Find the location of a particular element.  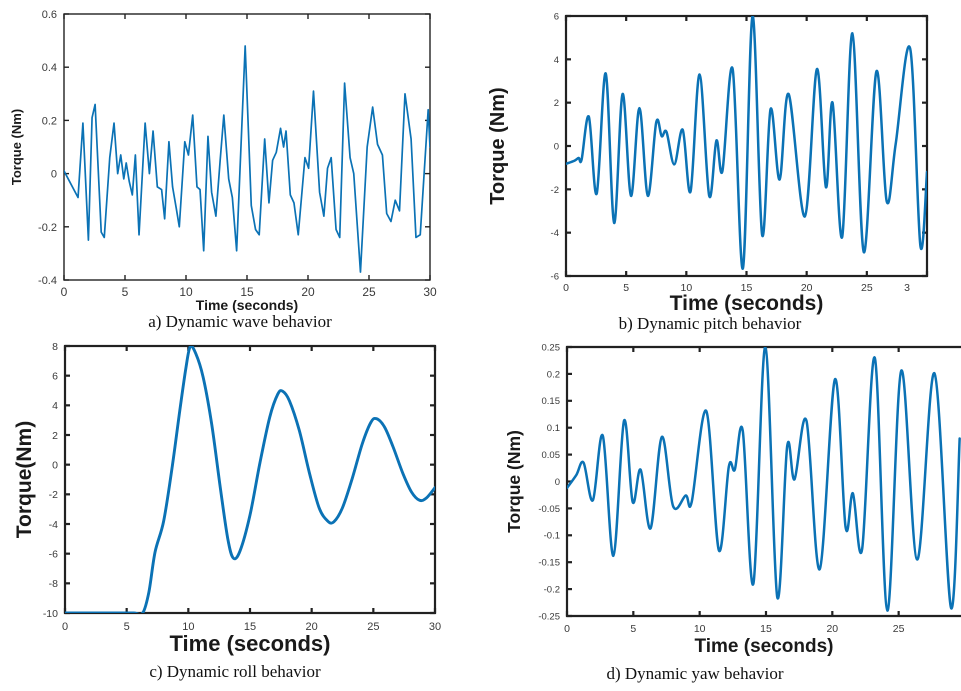

caption-wave: a) Dynamic wave behavior is located at coordinates (240, 321).